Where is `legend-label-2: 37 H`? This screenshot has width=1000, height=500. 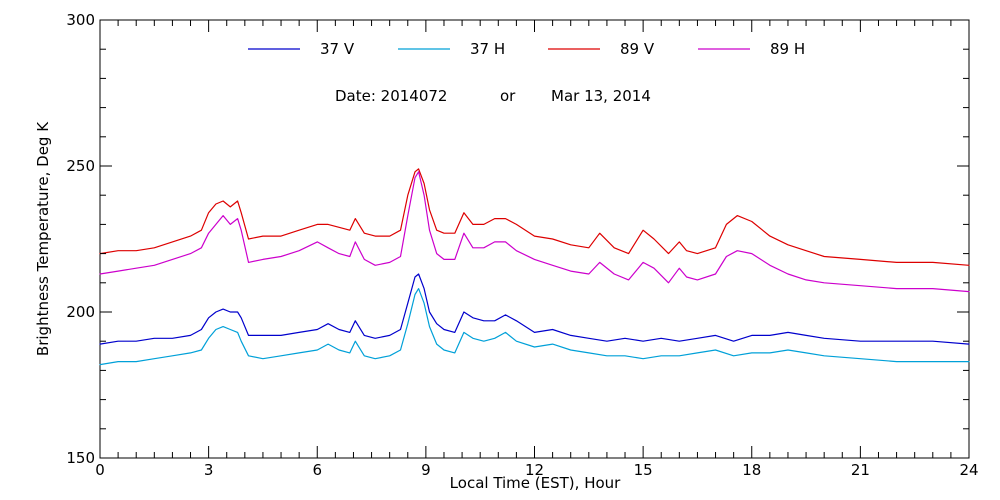
legend-label-2: 37 H is located at coordinates (487, 49).